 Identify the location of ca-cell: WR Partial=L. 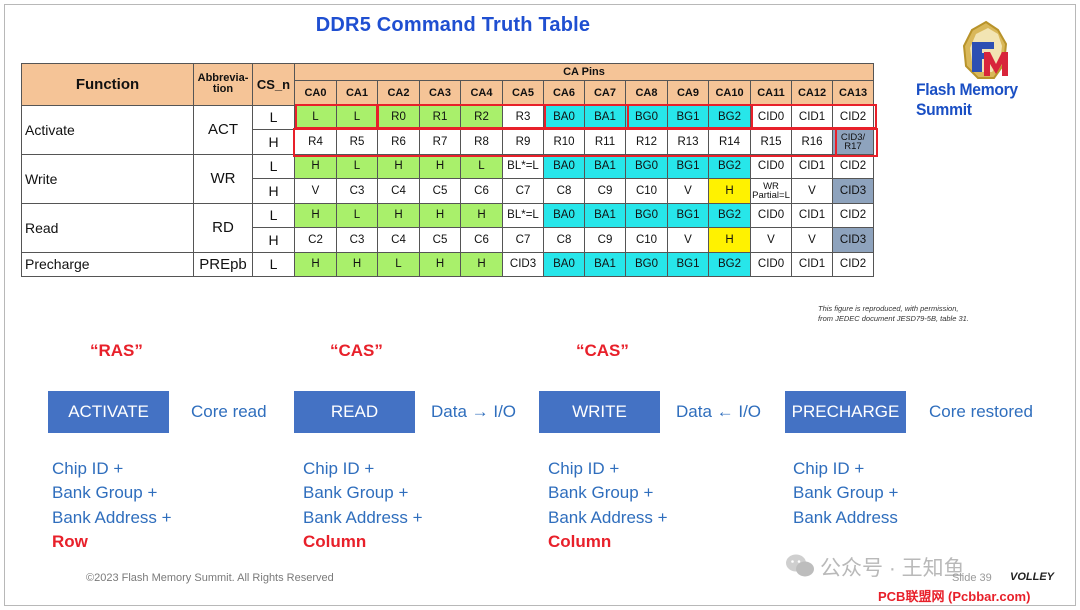
(771, 191).